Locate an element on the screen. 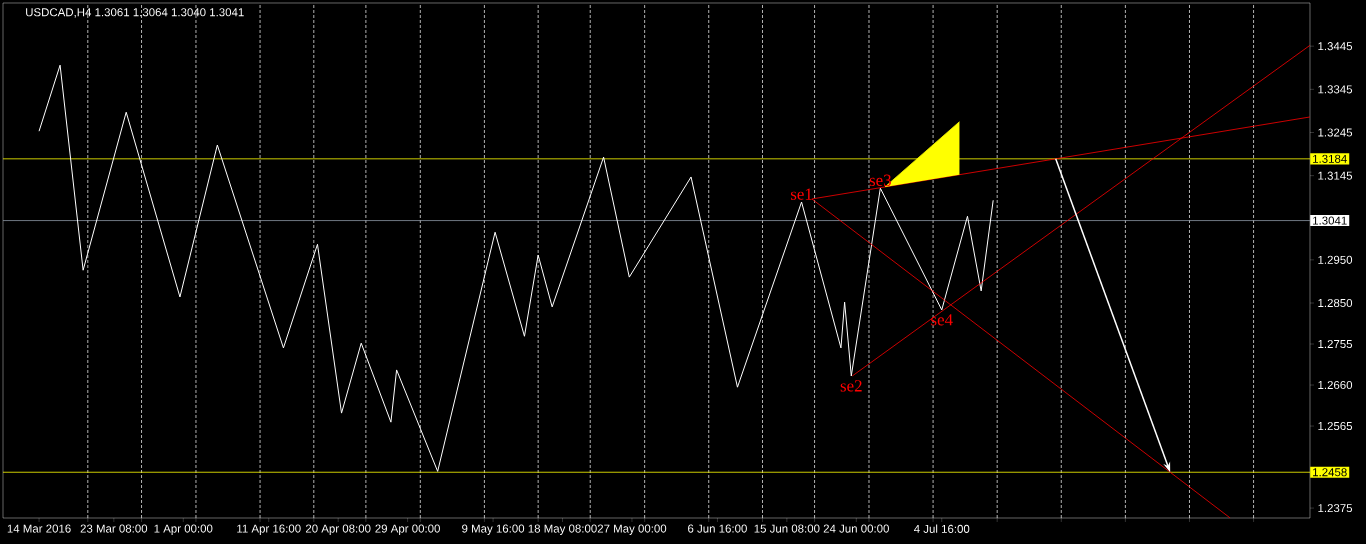 This screenshot has width=1366, height=544. y-tick-label: 1.3245 is located at coordinates (1335, 132).